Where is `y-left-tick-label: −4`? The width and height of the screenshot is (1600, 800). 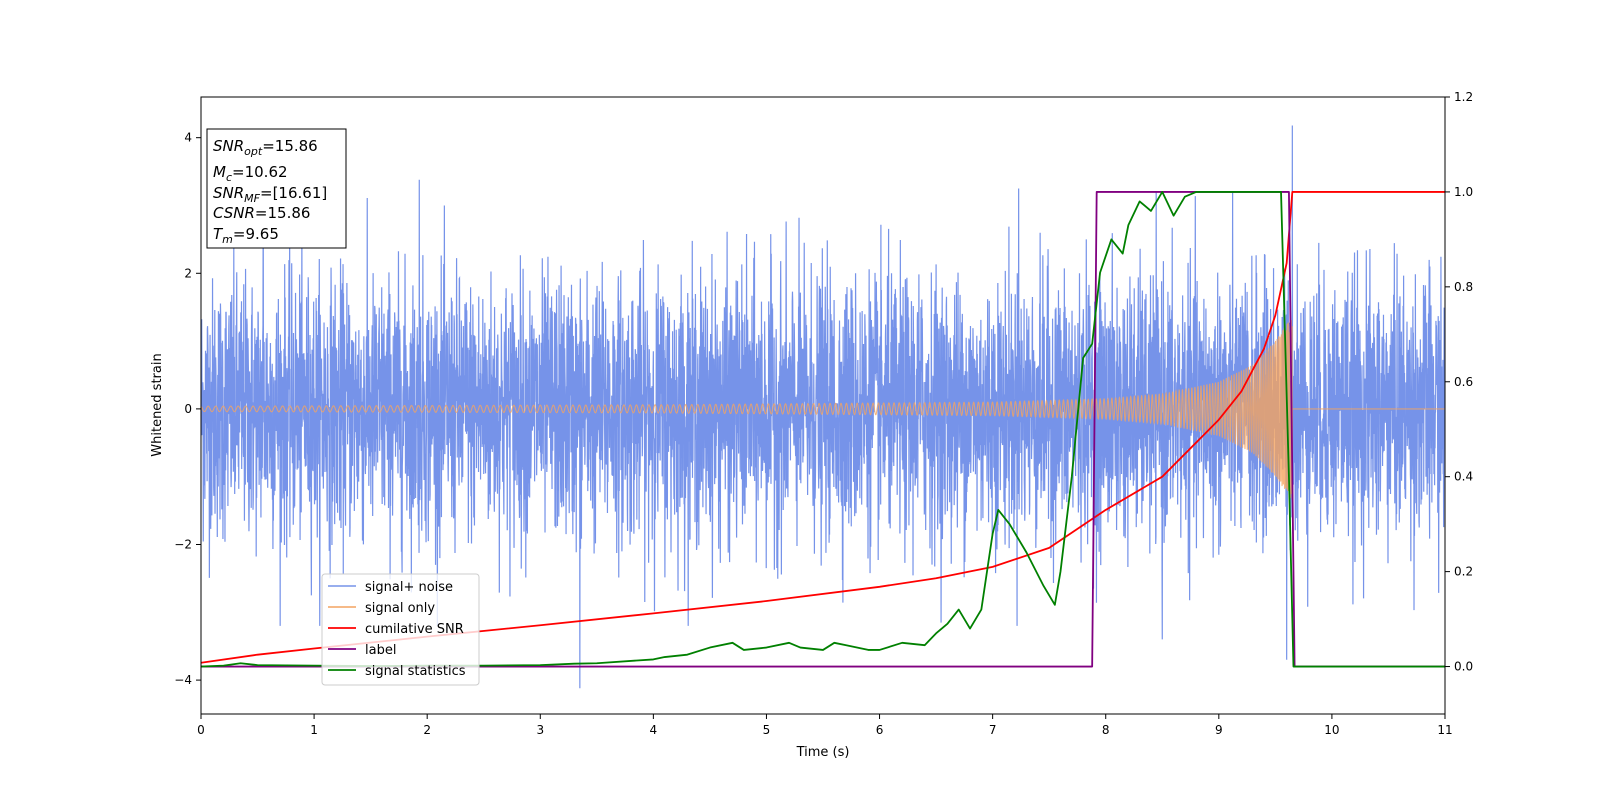
y-left-tick-label: −4 is located at coordinates (183, 680).